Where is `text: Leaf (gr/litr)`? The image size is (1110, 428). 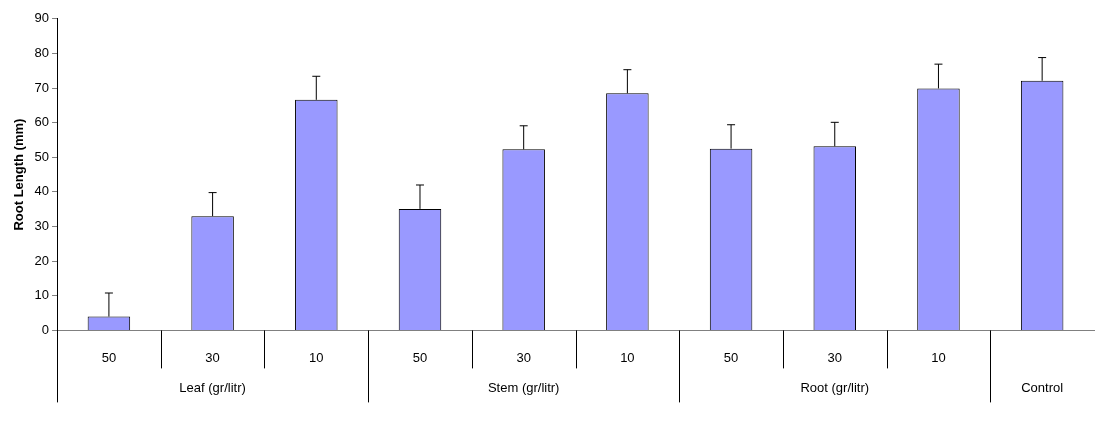 text: Leaf (gr/litr) is located at coordinates (212, 387).